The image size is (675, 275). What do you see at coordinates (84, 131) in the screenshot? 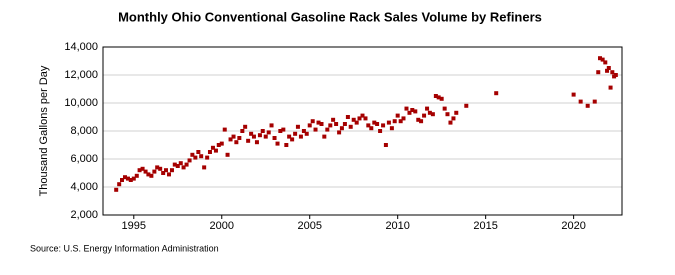
I see `y-tick-label: 8,000` at bounding box center [84, 131].